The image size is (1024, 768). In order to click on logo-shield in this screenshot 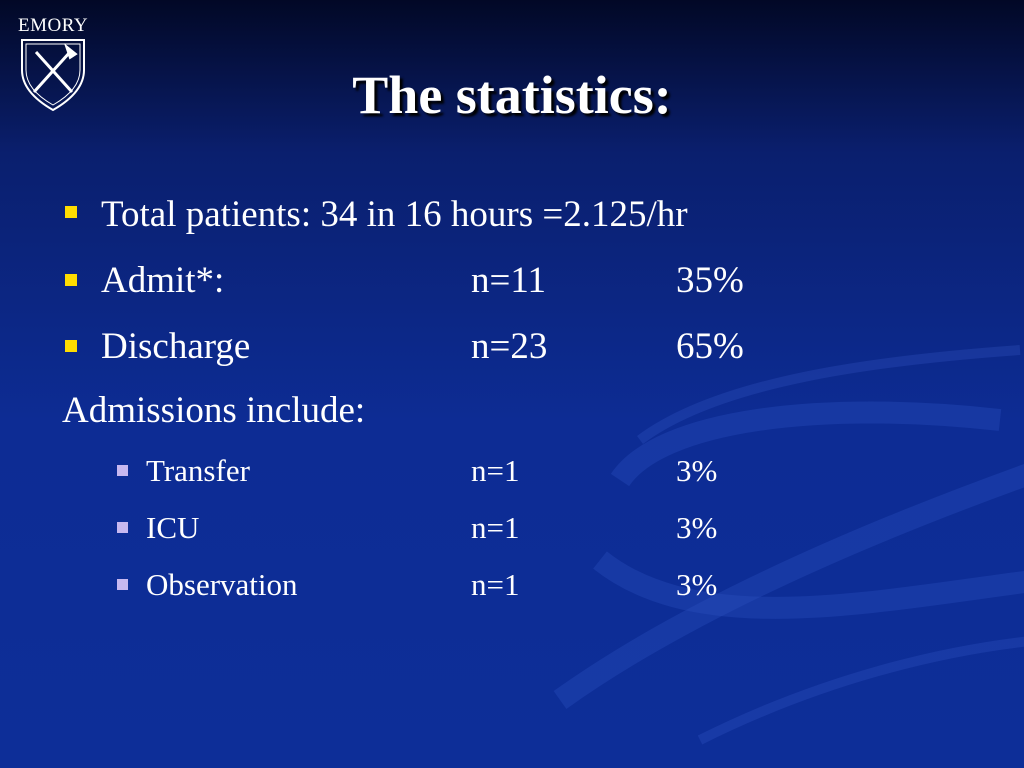, I will do `click(53, 75)`.